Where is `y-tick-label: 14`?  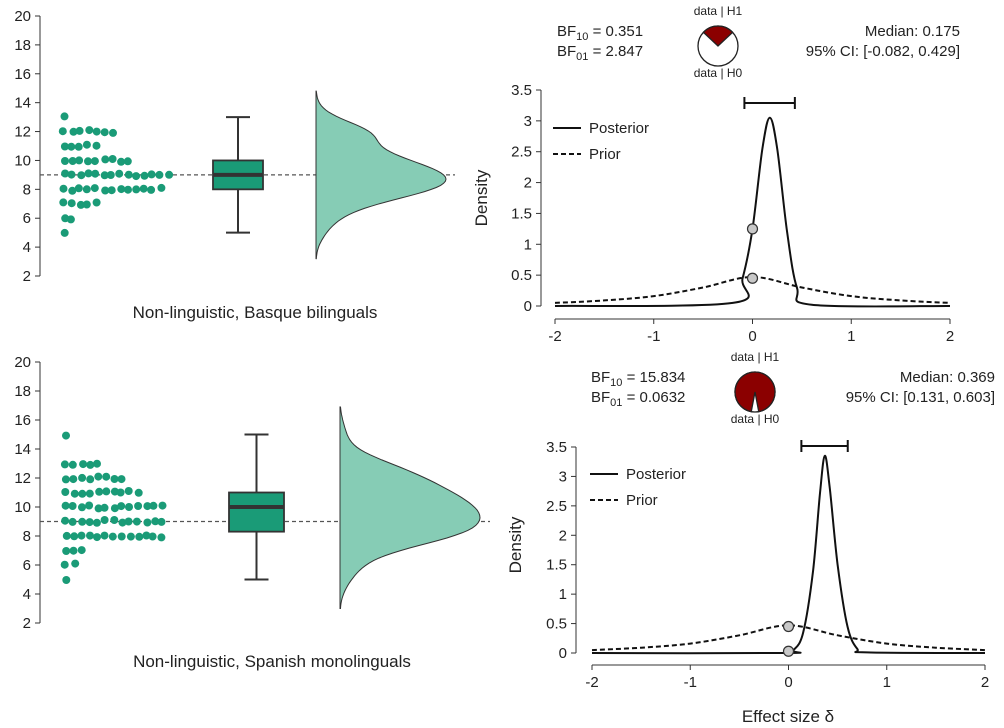
y-tick-label: 14 is located at coordinates (22, 449).